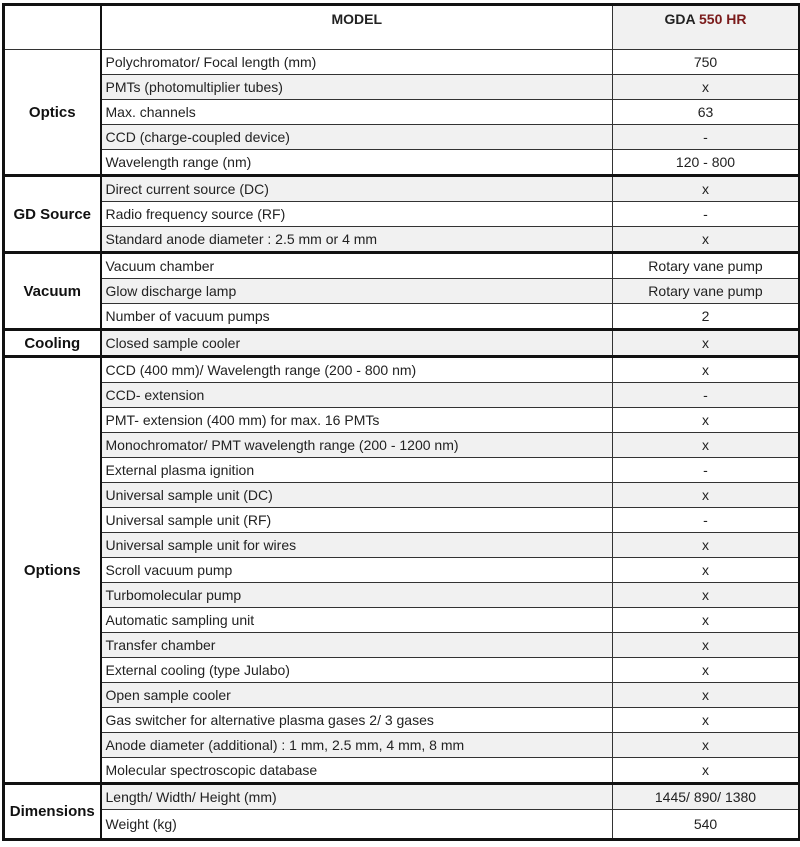 The height and width of the screenshot is (847, 800). Describe the element at coordinates (356, 316) in the screenshot. I see `item-cell: Number of vacuum pumps` at that location.